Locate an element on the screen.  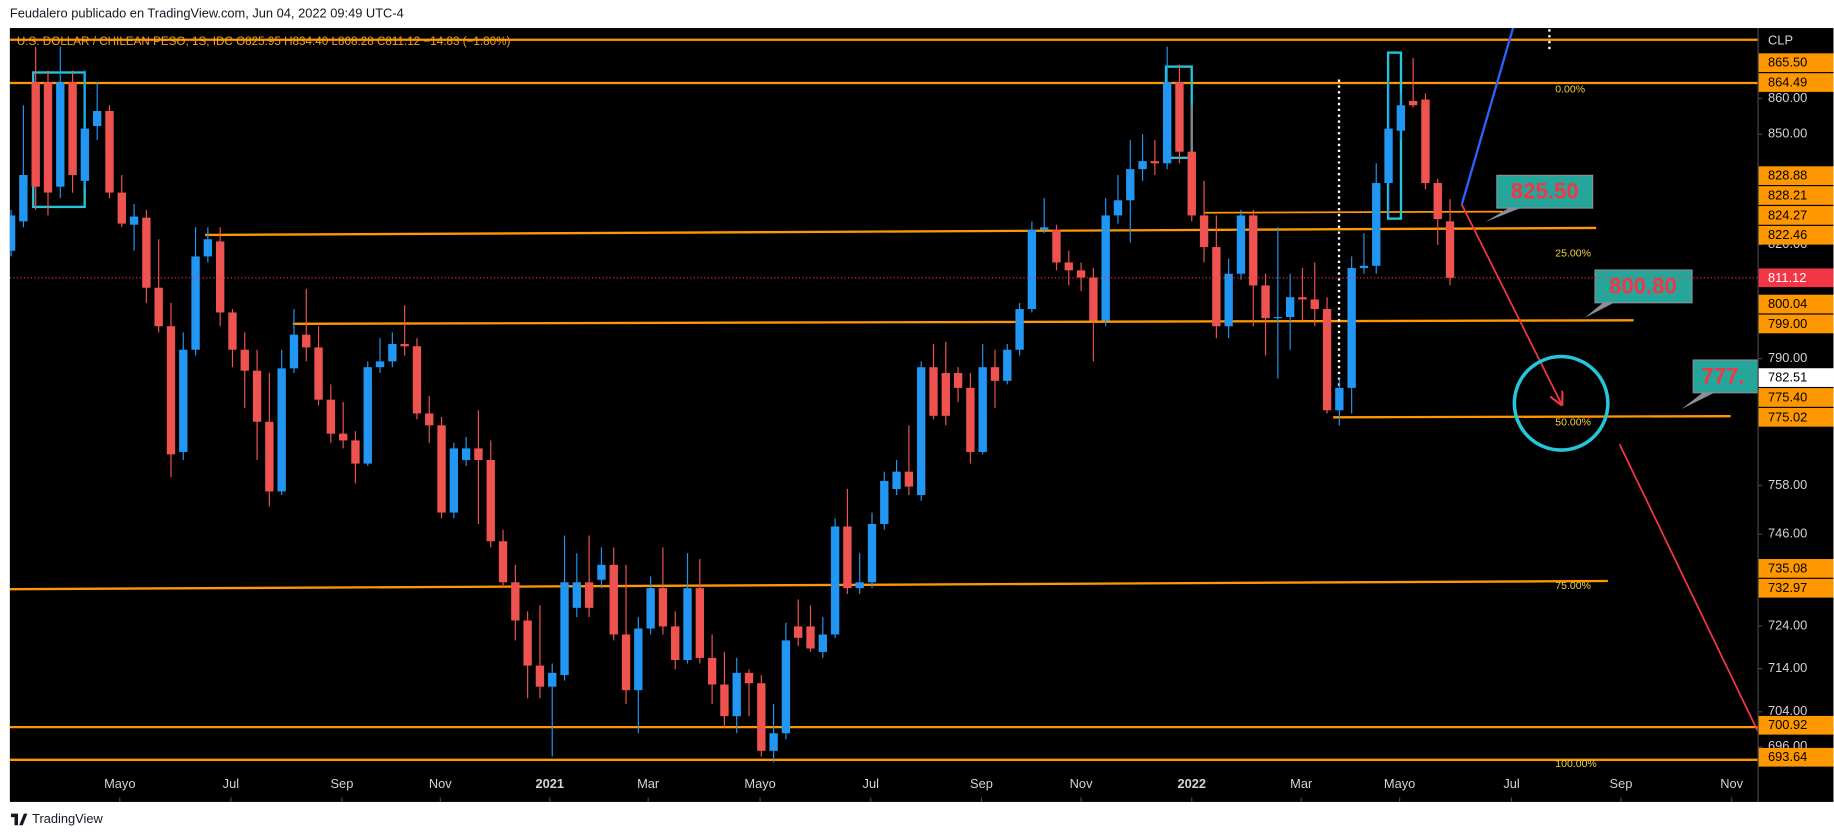
x-tick-label: Nov is located at coordinates (1081, 783).